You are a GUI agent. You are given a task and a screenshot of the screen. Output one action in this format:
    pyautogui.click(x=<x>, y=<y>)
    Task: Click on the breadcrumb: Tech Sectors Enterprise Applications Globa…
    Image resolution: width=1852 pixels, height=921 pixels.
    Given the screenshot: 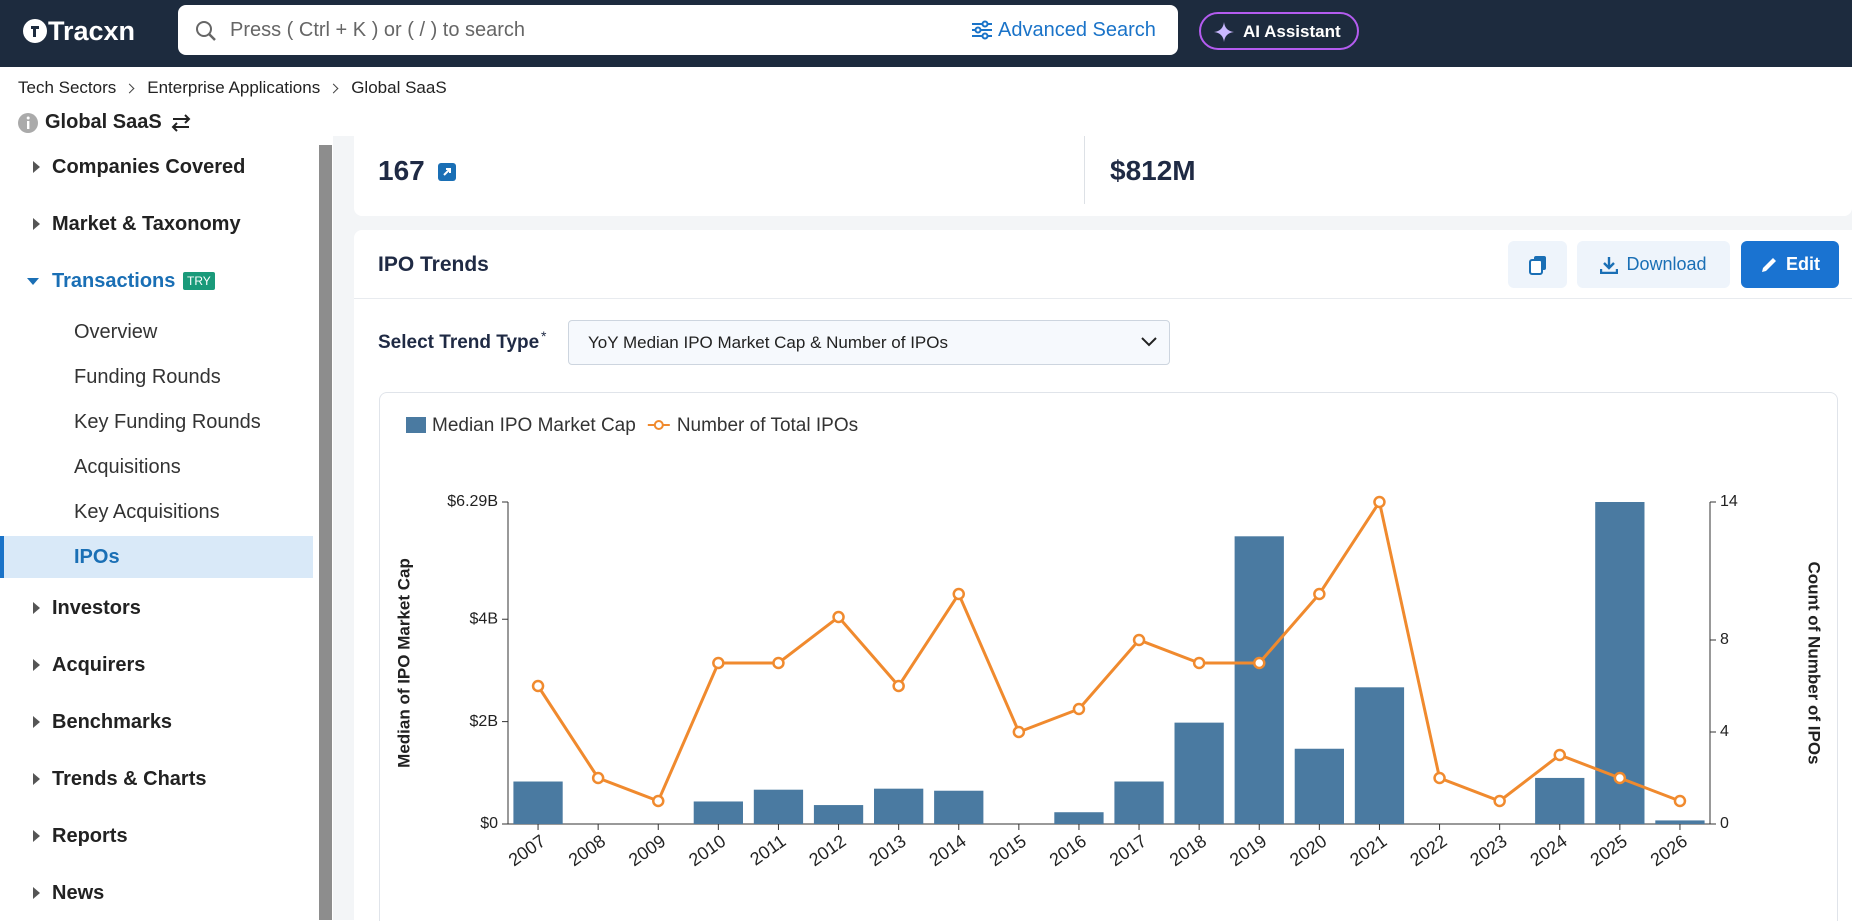 What is the action you would take?
    pyautogui.click(x=232, y=88)
    